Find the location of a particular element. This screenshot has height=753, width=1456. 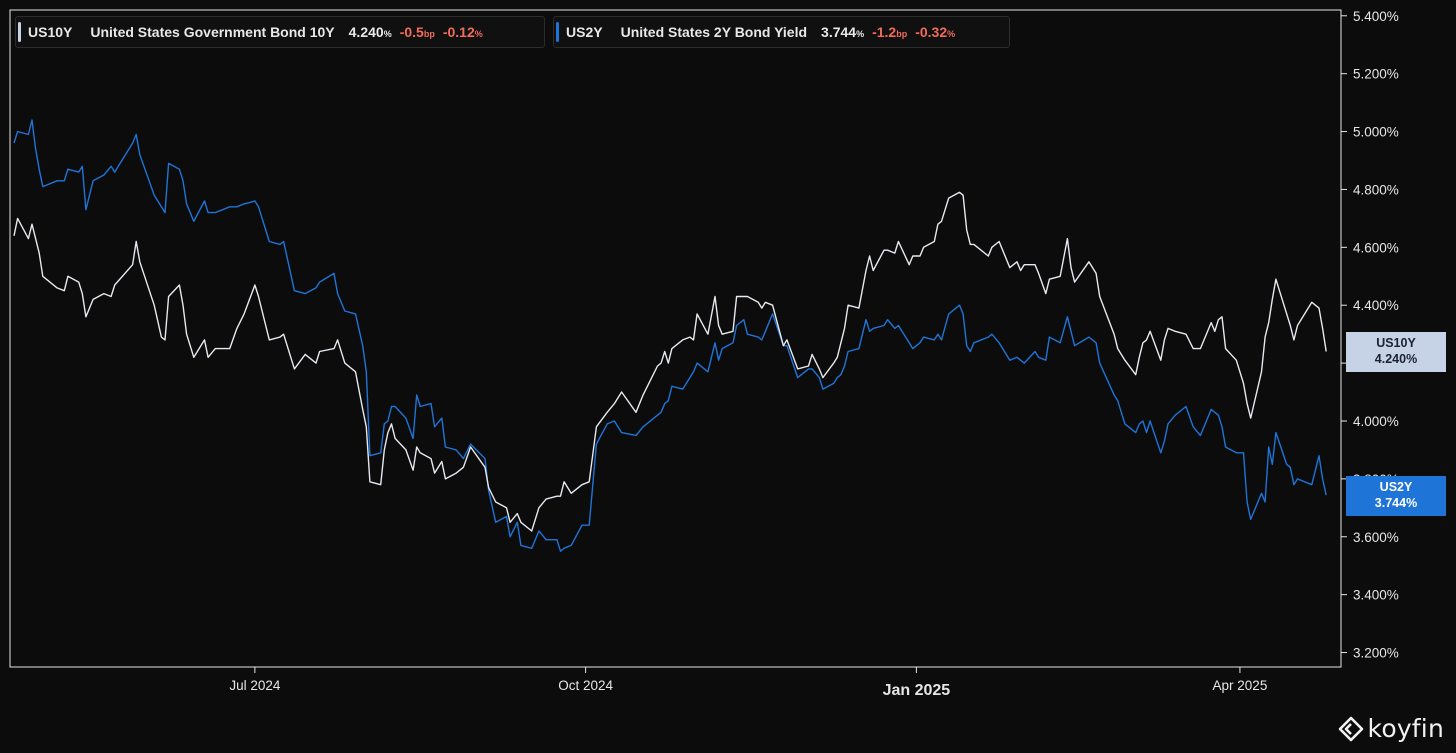

last-value-tag-us2y: US2Y 3.744% is located at coordinates (1396, 496).